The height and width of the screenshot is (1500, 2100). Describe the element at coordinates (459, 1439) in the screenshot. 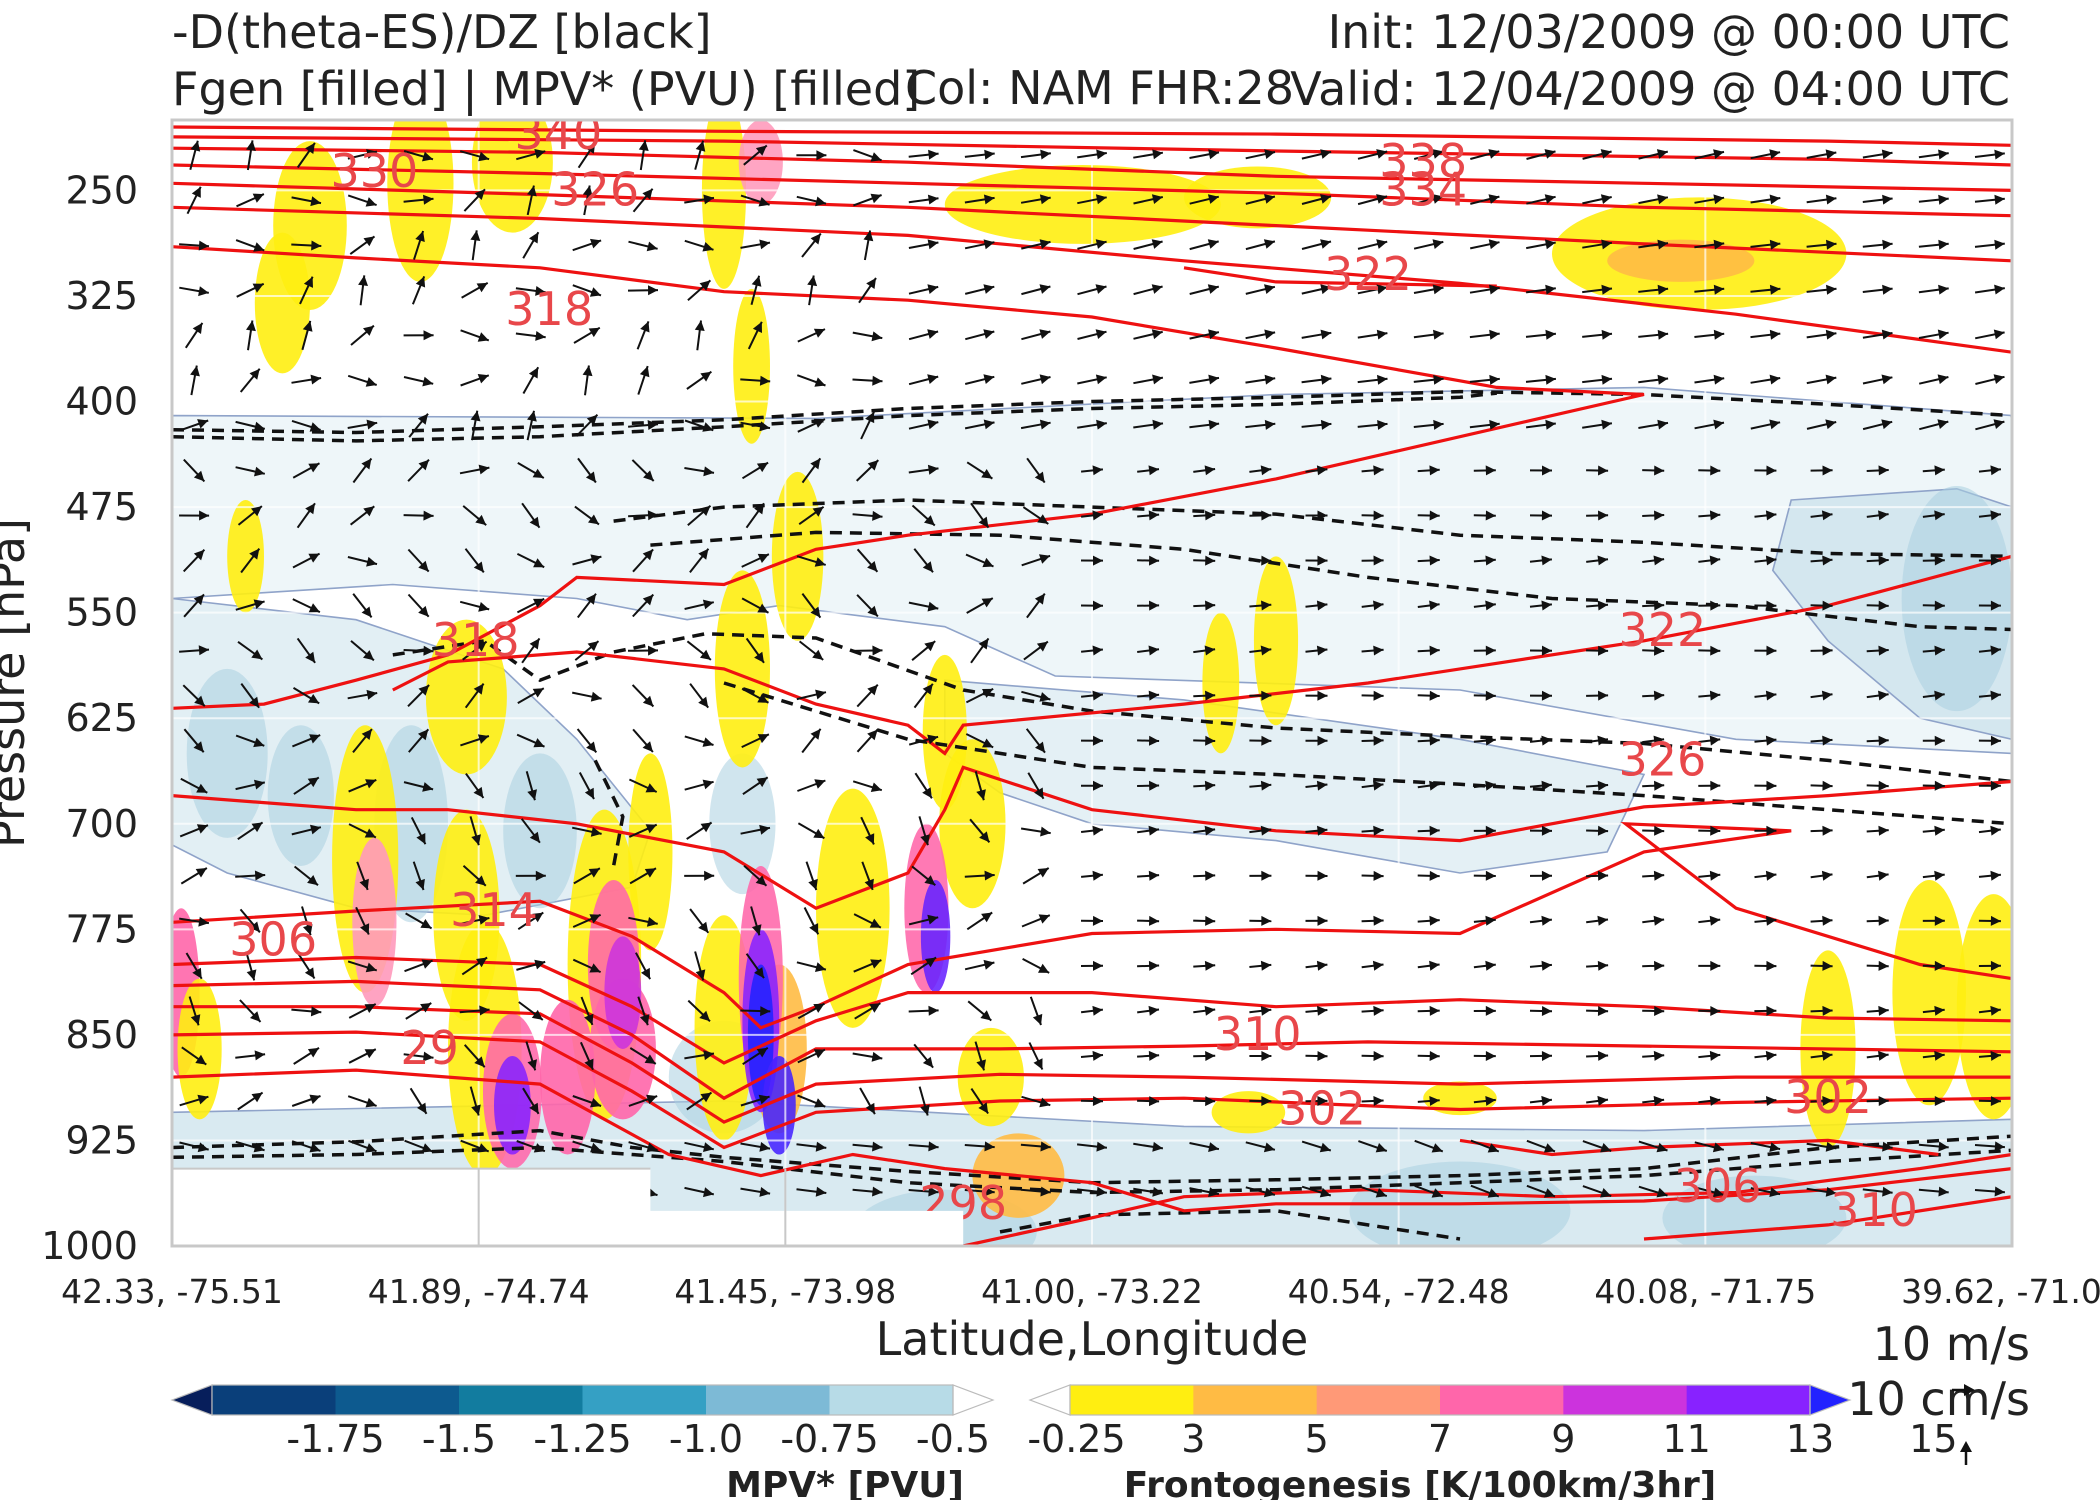

I see `colorbar-tick-label: -1.5` at that location.